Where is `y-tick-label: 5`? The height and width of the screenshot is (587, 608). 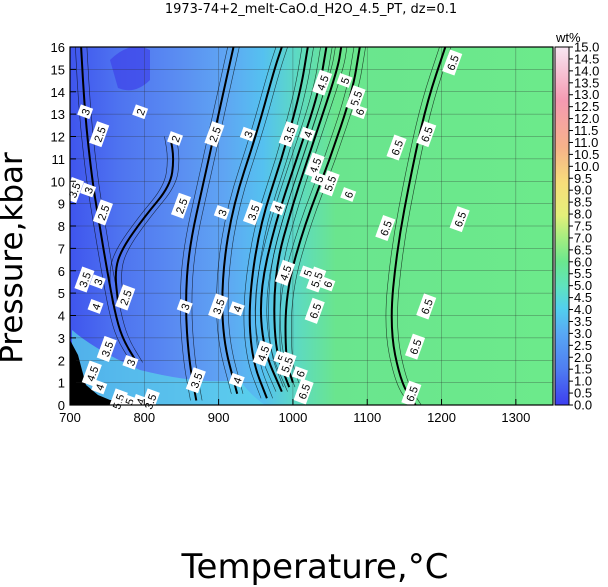
y-tick-label: 5 is located at coordinates (61, 293).